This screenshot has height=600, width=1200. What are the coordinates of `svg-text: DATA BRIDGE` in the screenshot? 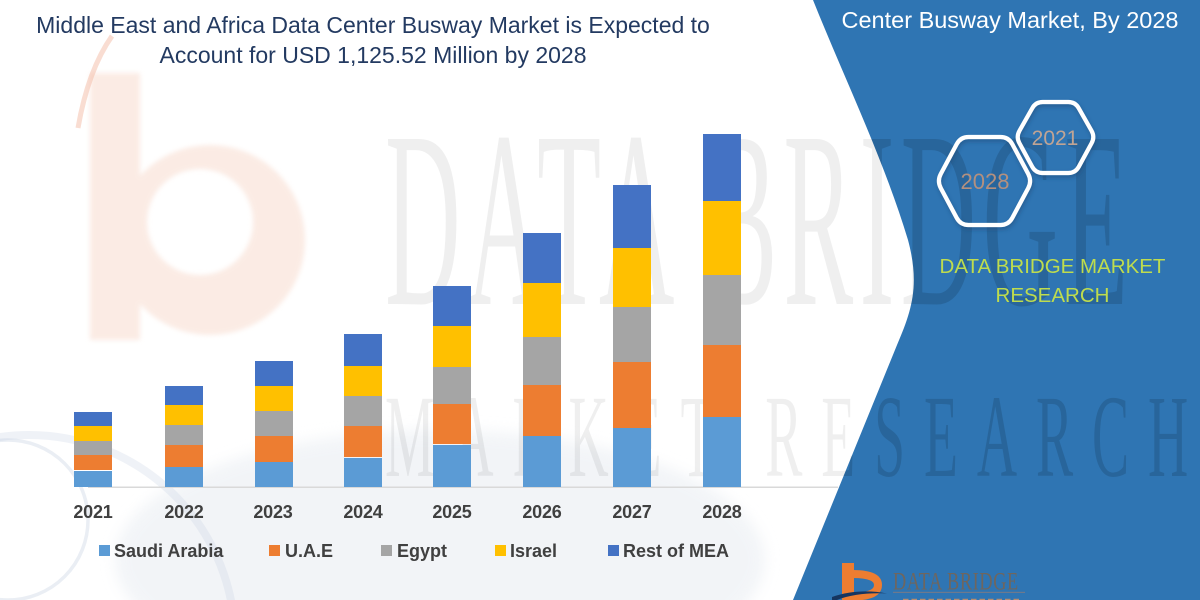 It's located at (956, 581).